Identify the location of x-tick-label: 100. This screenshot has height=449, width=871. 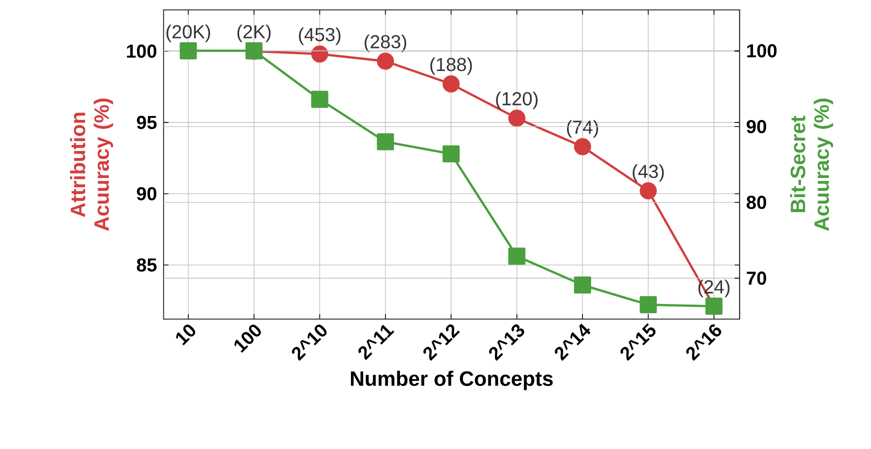
(247, 338).